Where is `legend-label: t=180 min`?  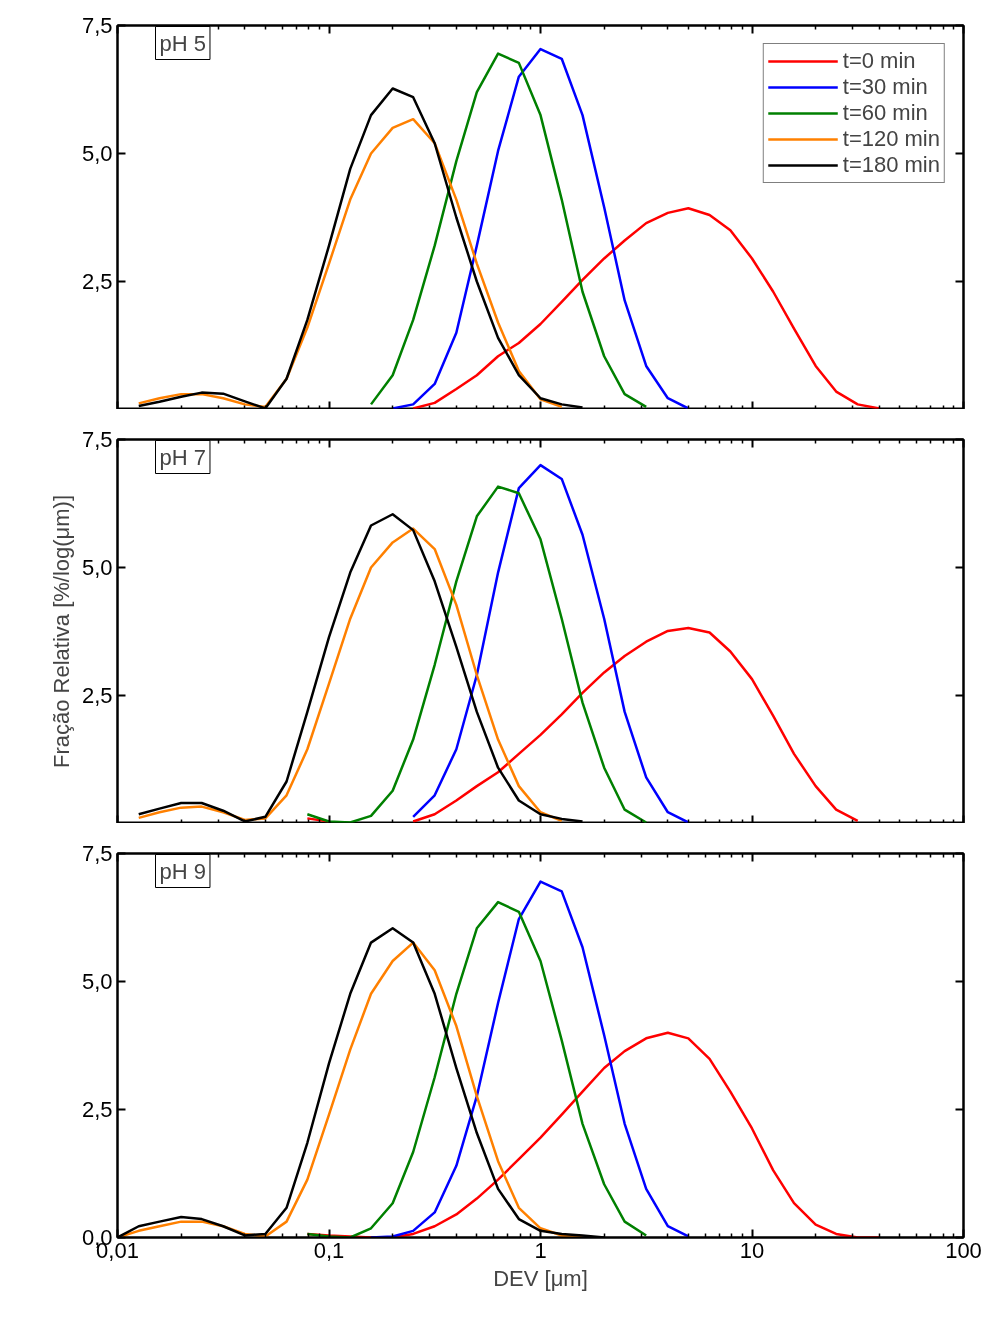 legend-label: t=180 min is located at coordinates (891, 165).